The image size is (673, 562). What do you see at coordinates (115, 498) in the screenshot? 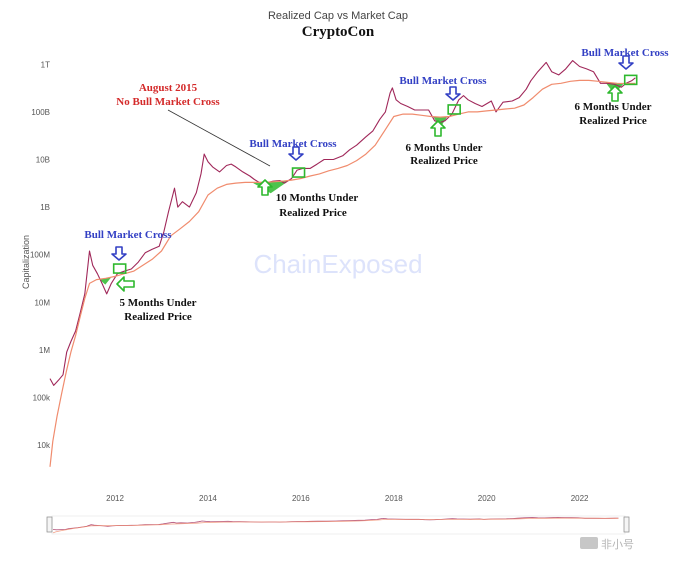
I see `x-tick-label: 2012` at bounding box center [115, 498].